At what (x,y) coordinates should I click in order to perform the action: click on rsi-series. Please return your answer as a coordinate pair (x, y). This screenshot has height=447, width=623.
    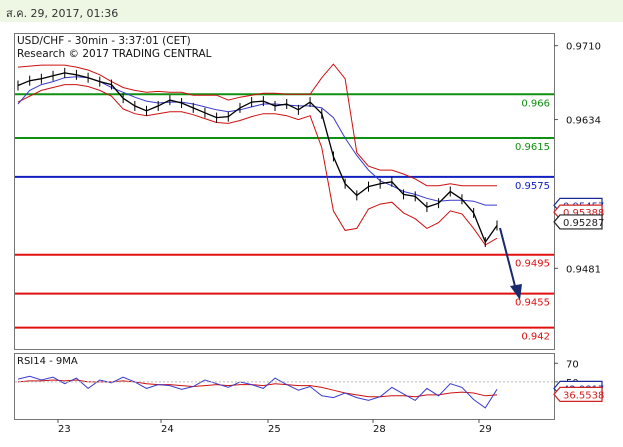
    Looking at the image, I should click on (257, 392).